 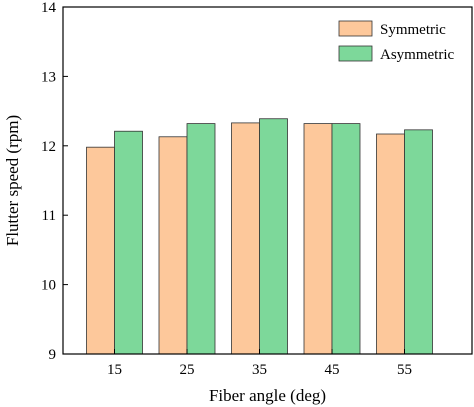 What do you see at coordinates (187, 370) in the screenshot?
I see `x-tick-label: 25` at bounding box center [187, 370].